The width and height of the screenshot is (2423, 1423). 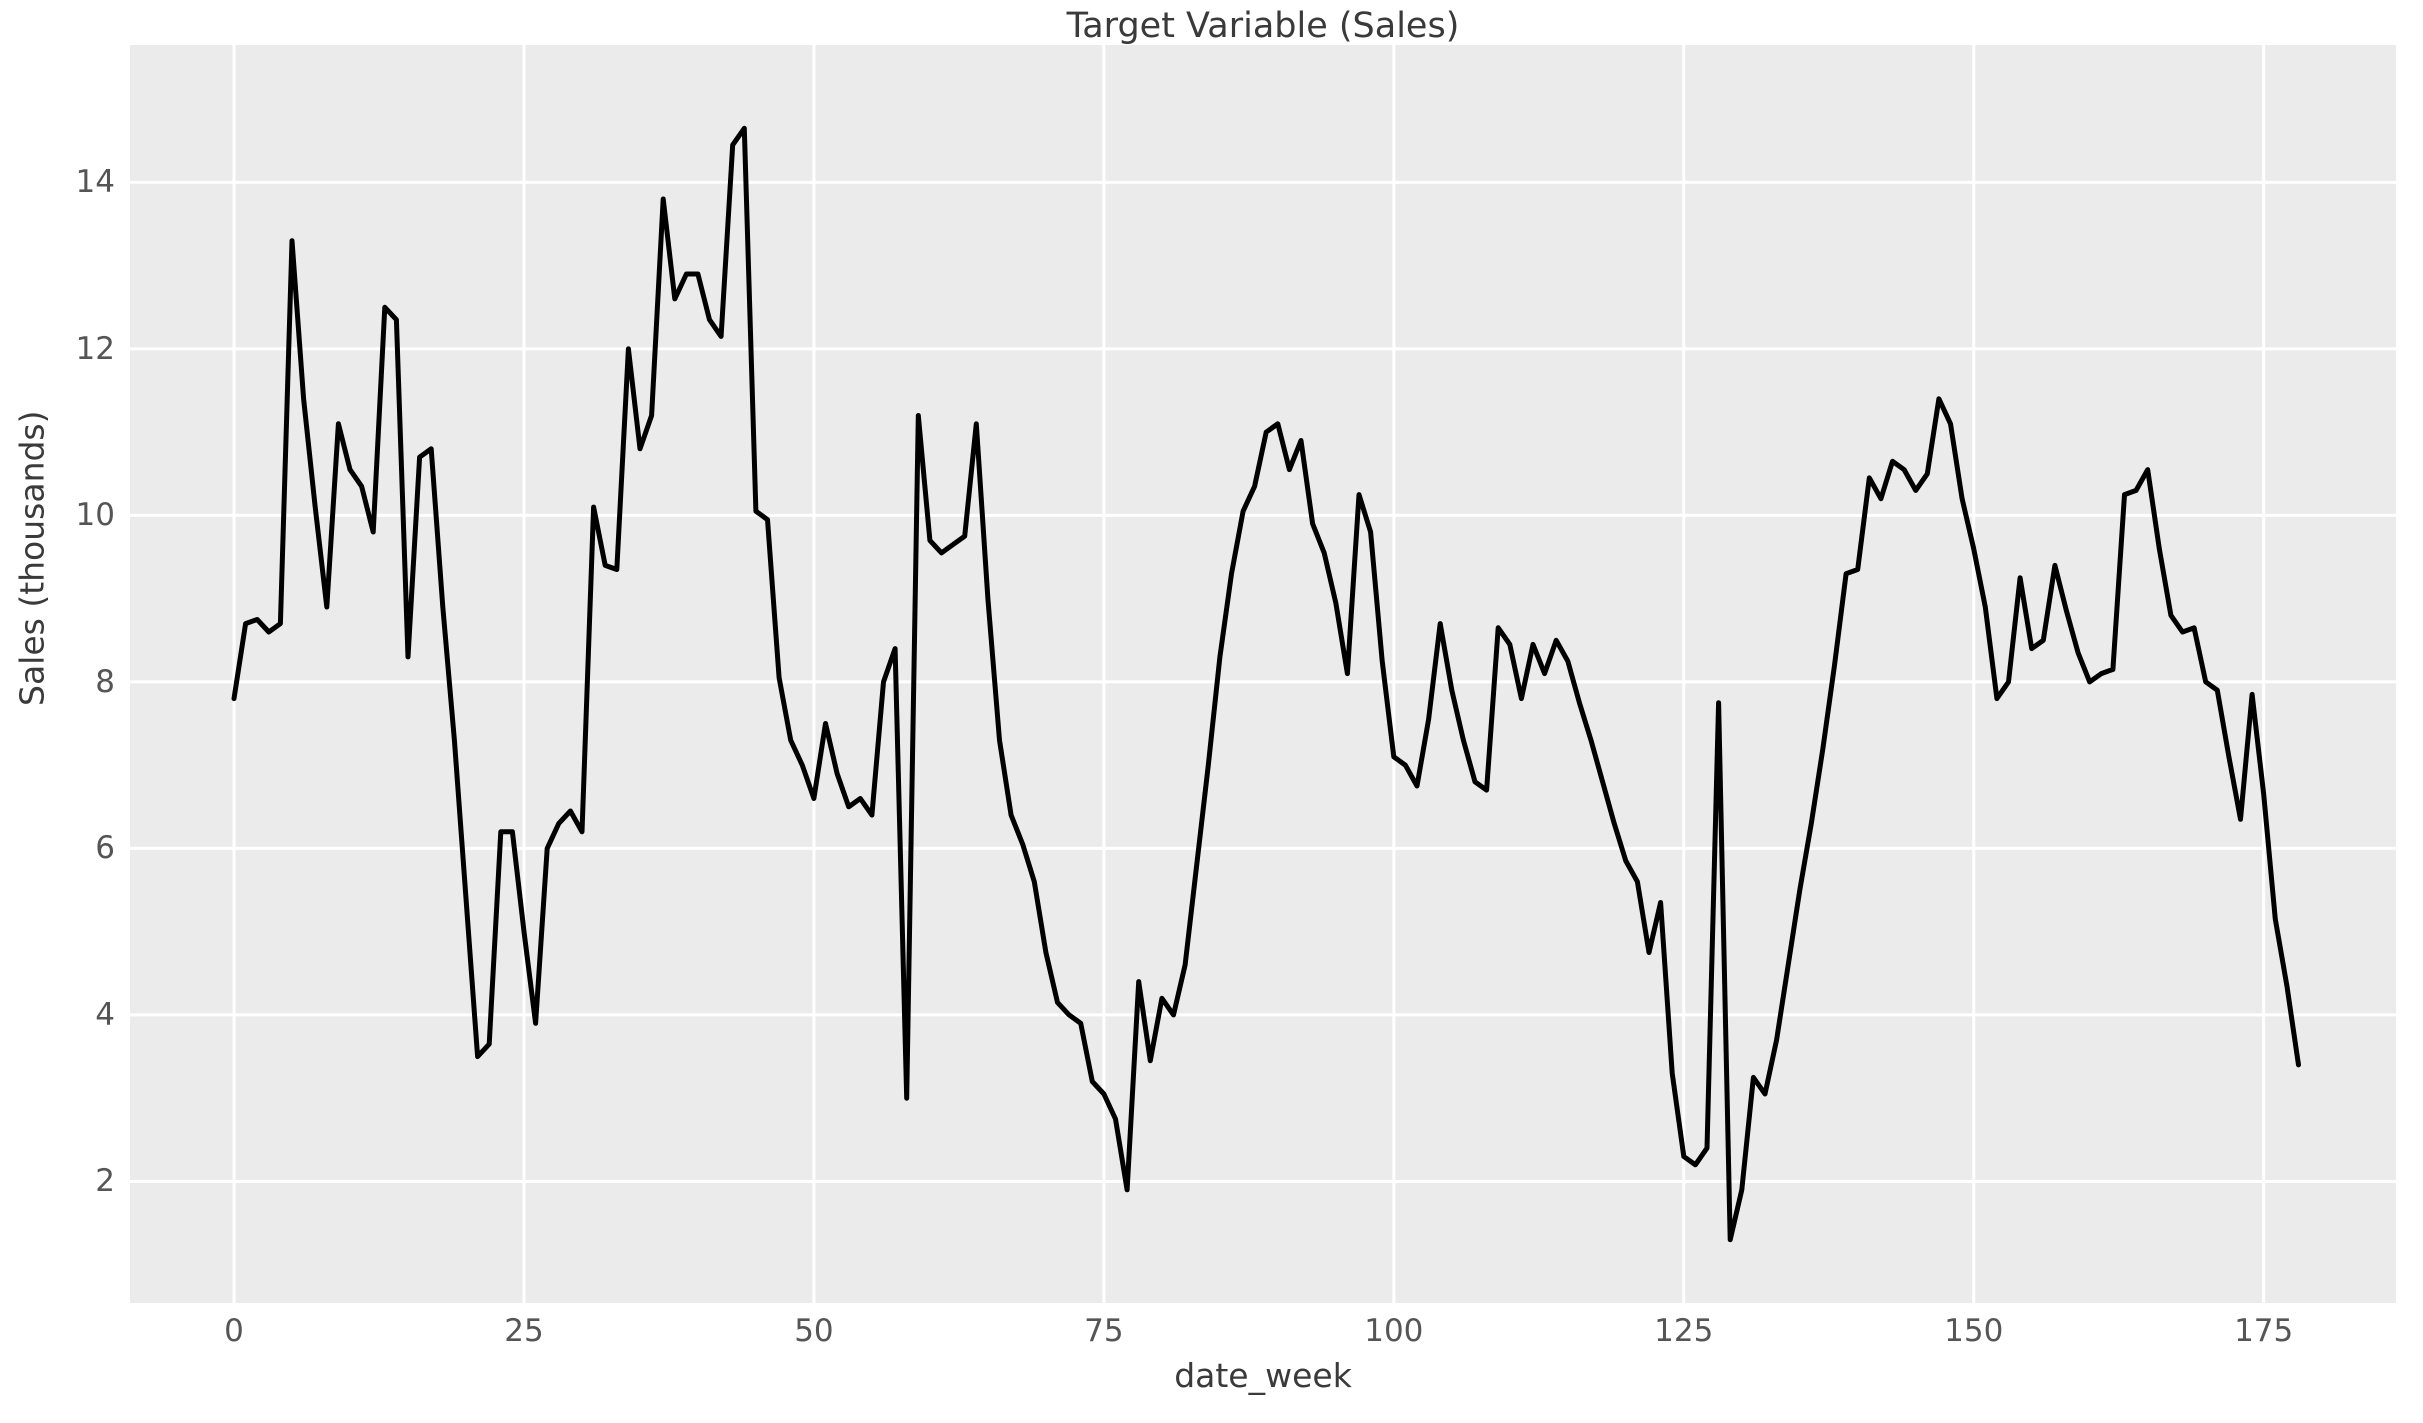 I want to click on x-tick-label: 50, so click(x=814, y=1331).